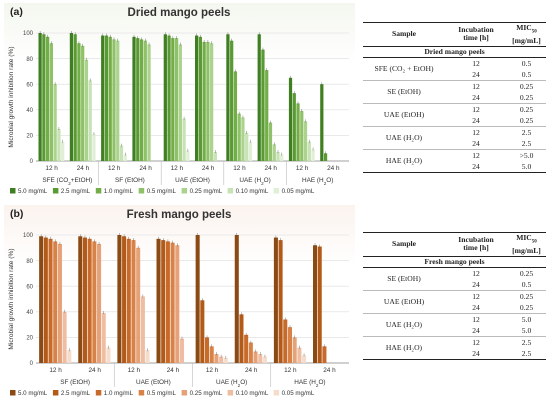  What do you see at coordinates (526, 273) in the screenshot?
I see `mic-value: 0.25` at bounding box center [526, 273].